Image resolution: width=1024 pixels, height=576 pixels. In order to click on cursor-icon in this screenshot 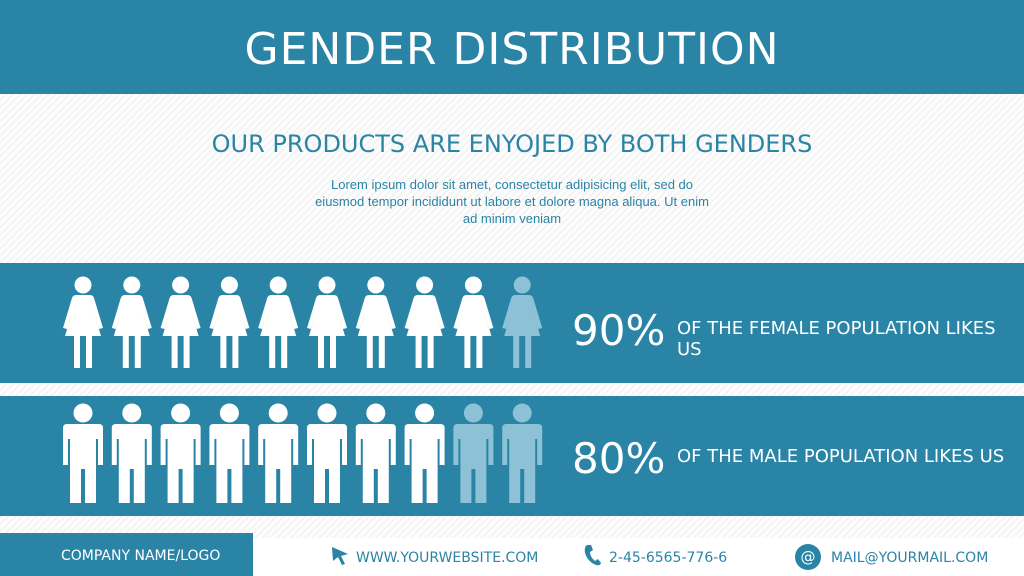, I will do `click(340, 556)`.